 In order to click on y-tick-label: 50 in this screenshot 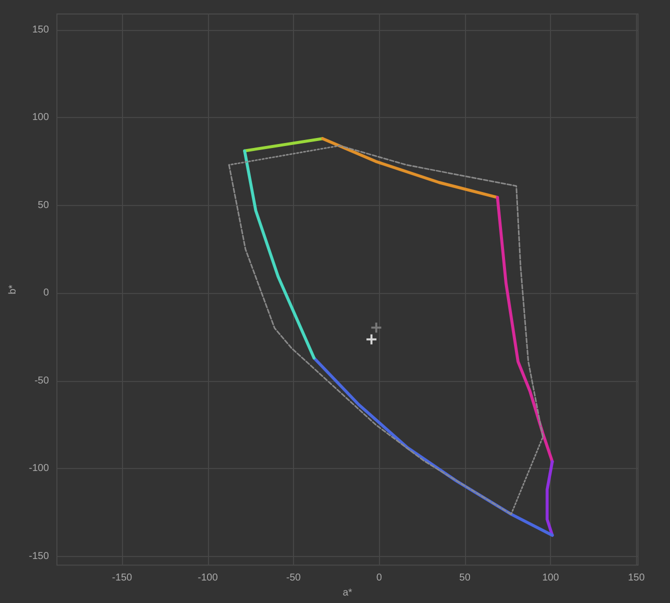, I will do `click(44, 205)`.